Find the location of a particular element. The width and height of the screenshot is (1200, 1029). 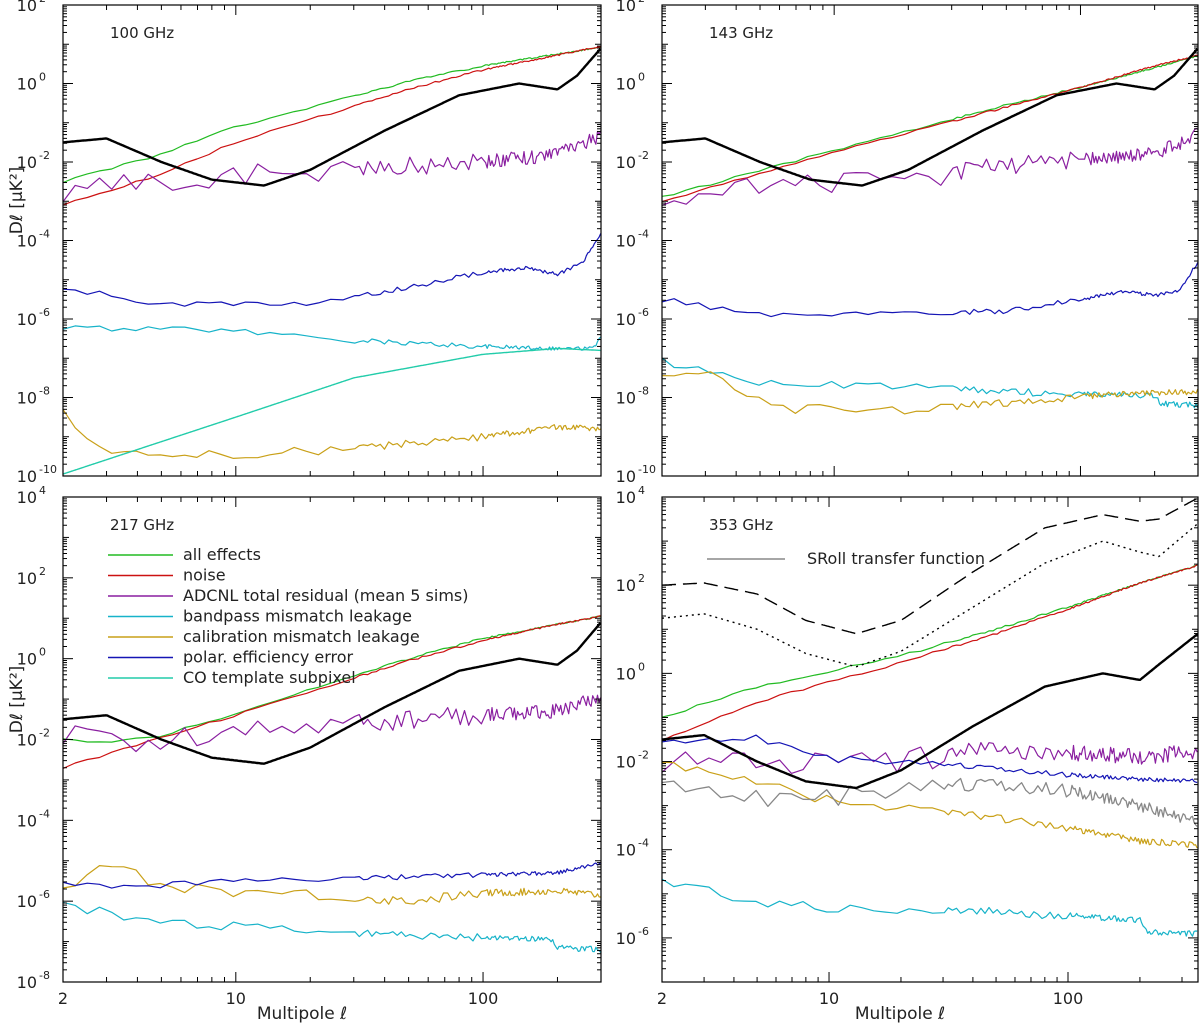

x-tick-label: 100 is located at coordinates (483, 998).